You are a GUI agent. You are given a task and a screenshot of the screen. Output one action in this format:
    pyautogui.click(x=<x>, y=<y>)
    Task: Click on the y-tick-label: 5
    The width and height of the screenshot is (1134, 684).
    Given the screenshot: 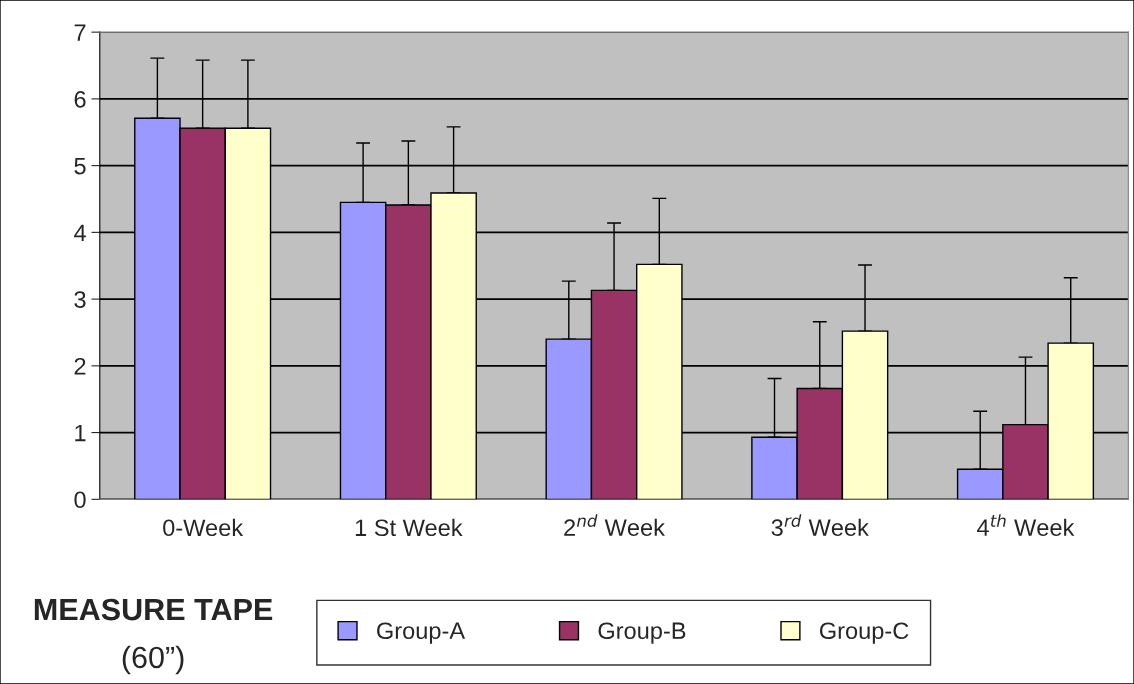 What is the action you would take?
    pyautogui.click(x=80, y=166)
    